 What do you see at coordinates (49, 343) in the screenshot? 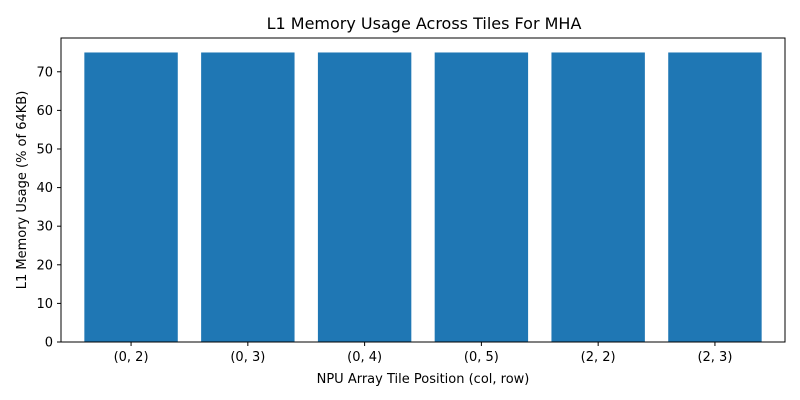
I see `y-tick-label: 0` at bounding box center [49, 343].